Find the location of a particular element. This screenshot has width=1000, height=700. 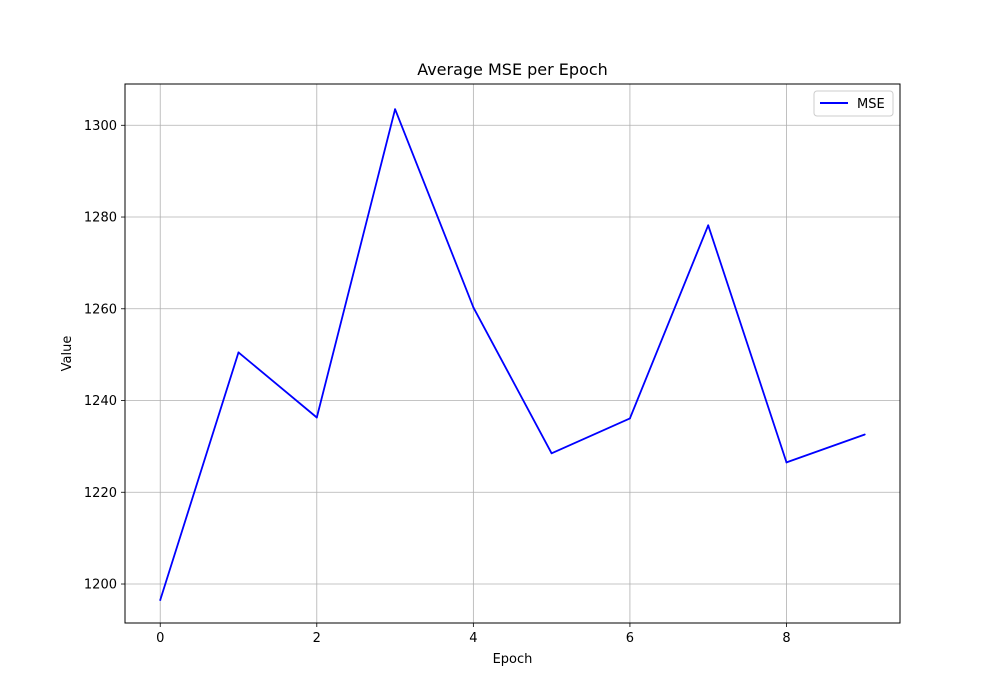

legend-box is located at coordinates (853, 103).